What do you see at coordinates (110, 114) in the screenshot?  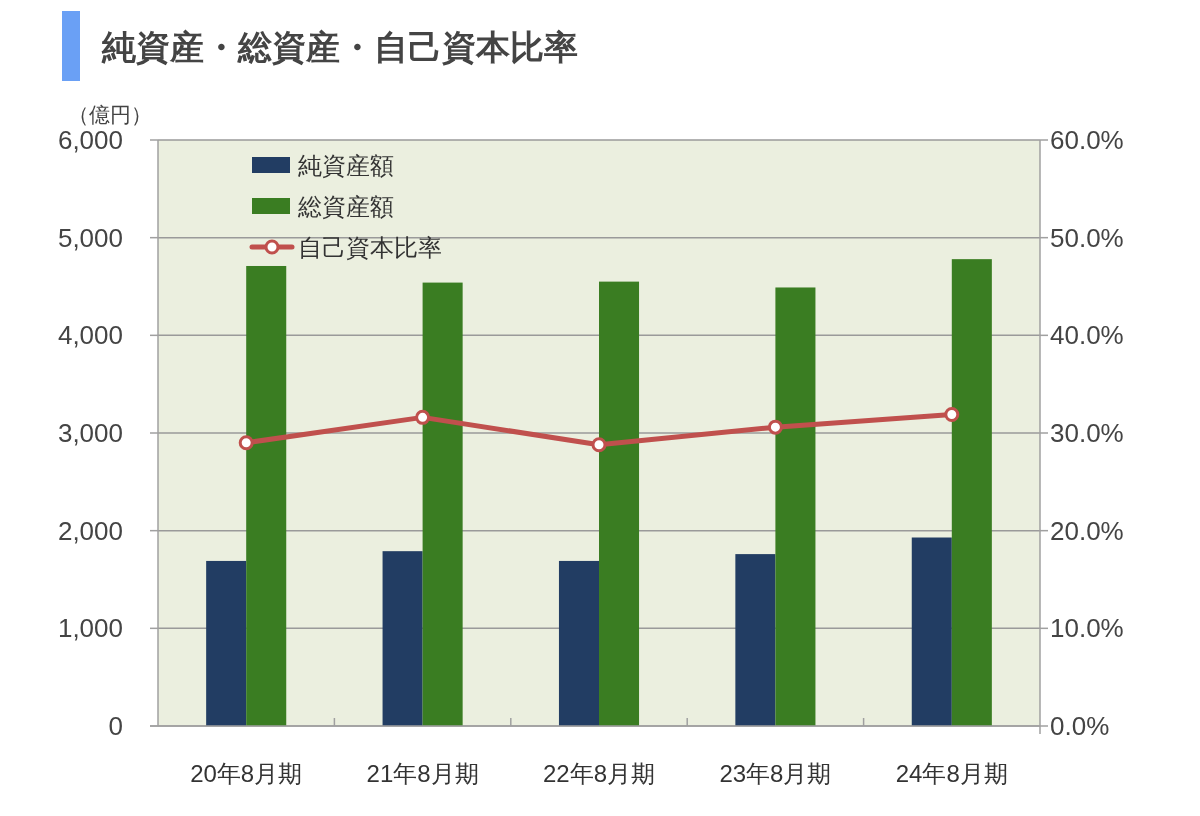 I see `y-axis-title: （億円）` at bounding box center [110, 114].